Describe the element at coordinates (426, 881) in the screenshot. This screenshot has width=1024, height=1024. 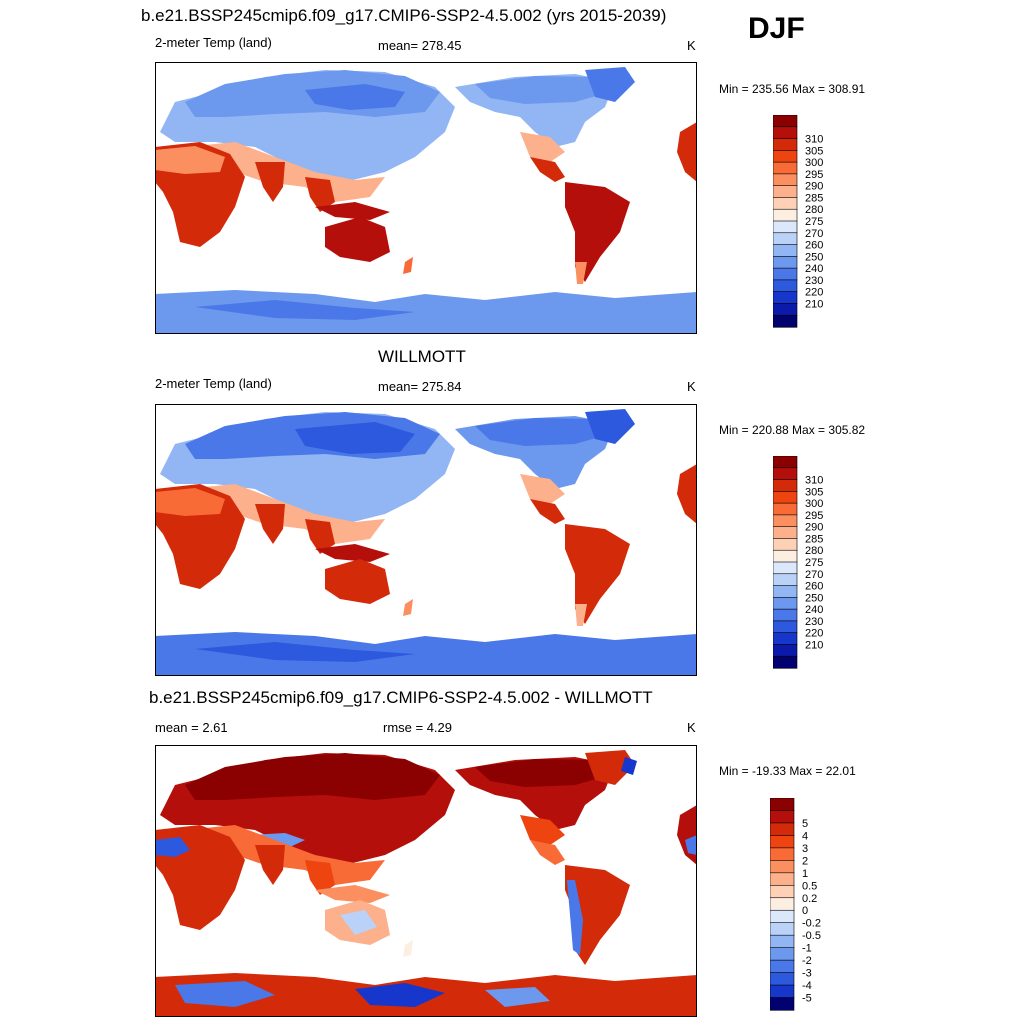
I see `panel-3-map` at that location.